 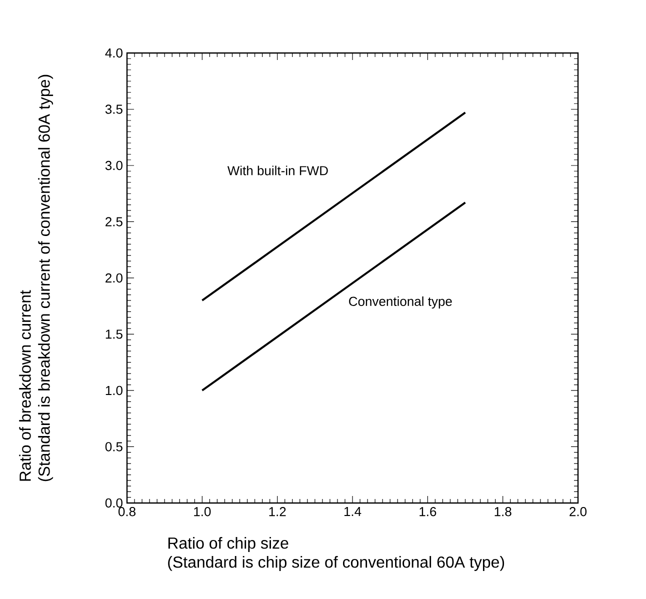 What do you see at coordinates (202, 511) in the screenshot?
I see `x-tick-label: 1.0` at bounding box center [202, 511].